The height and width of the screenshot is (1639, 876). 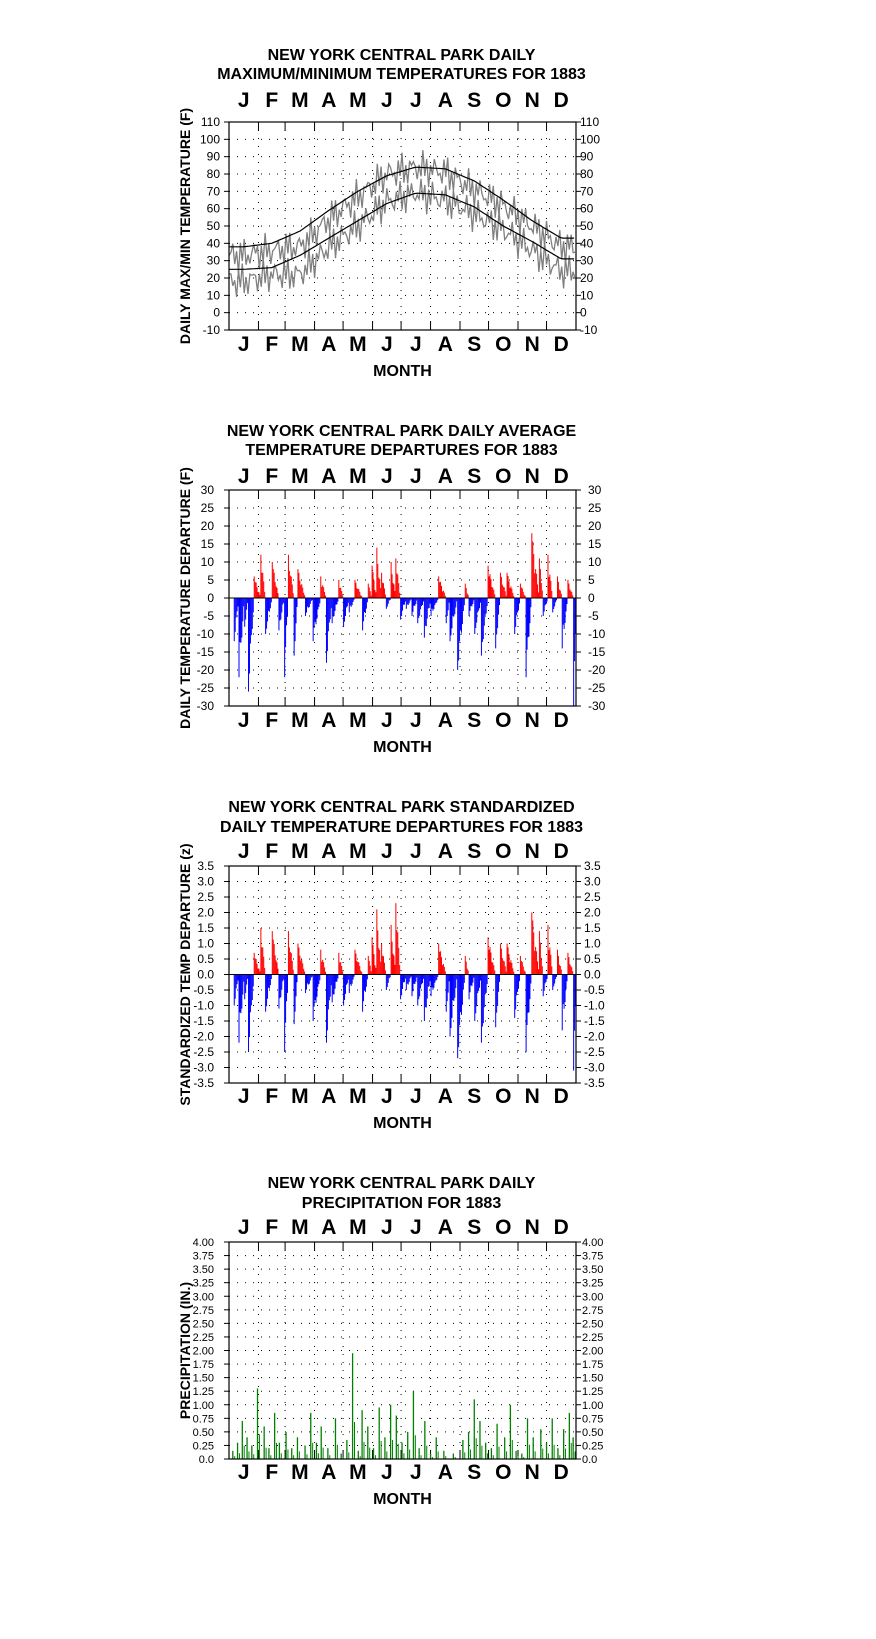 I want to click on y-tick-label: 100, so click(x=590, y=139).